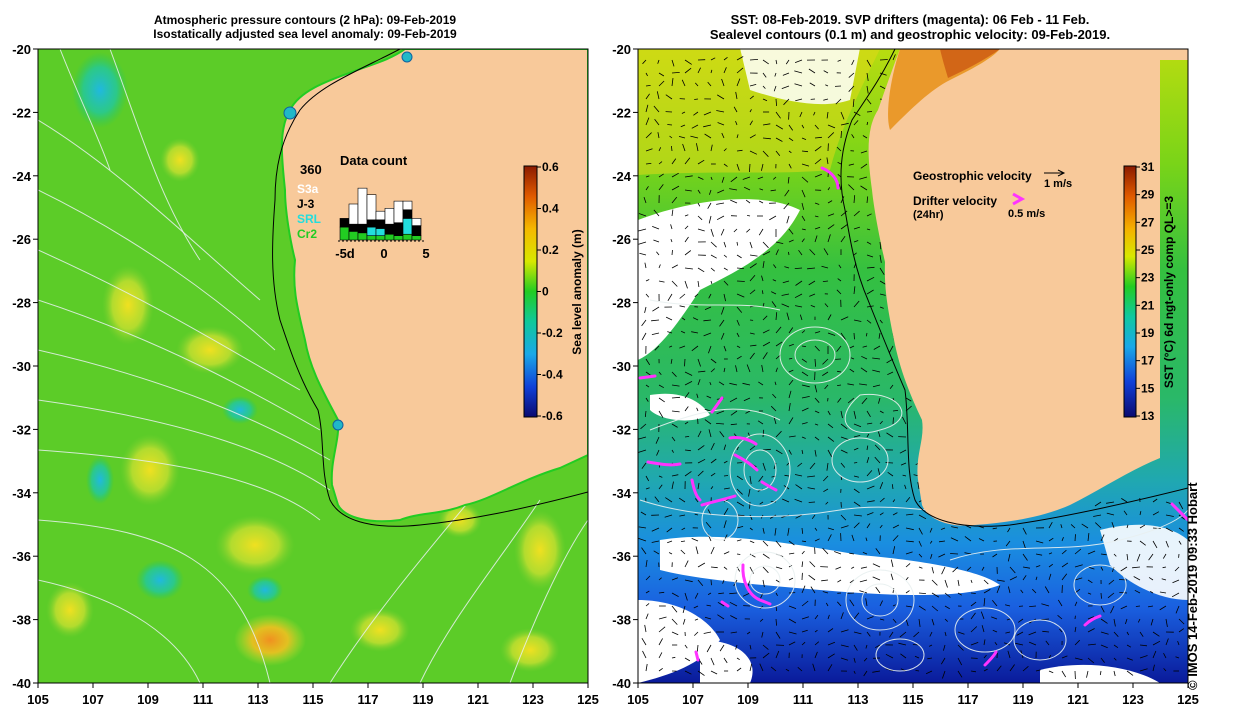  I want to click on data-count-x-tick: 0, so click(383, 253).